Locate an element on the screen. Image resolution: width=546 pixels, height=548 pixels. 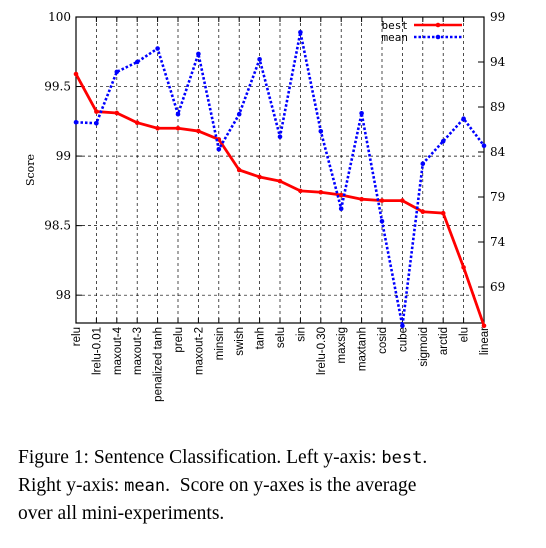
right-tick-label: 89 is located at coordinates (497, 107).